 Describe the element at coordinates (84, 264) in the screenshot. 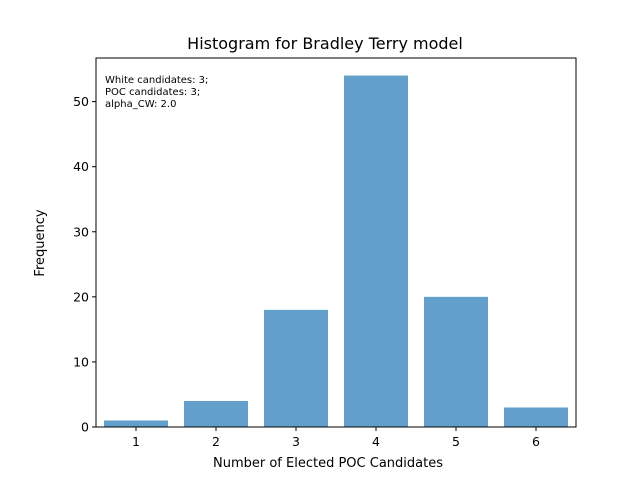

I see `y-axis-ticks: 0 10 20 30 40 50` at that location.